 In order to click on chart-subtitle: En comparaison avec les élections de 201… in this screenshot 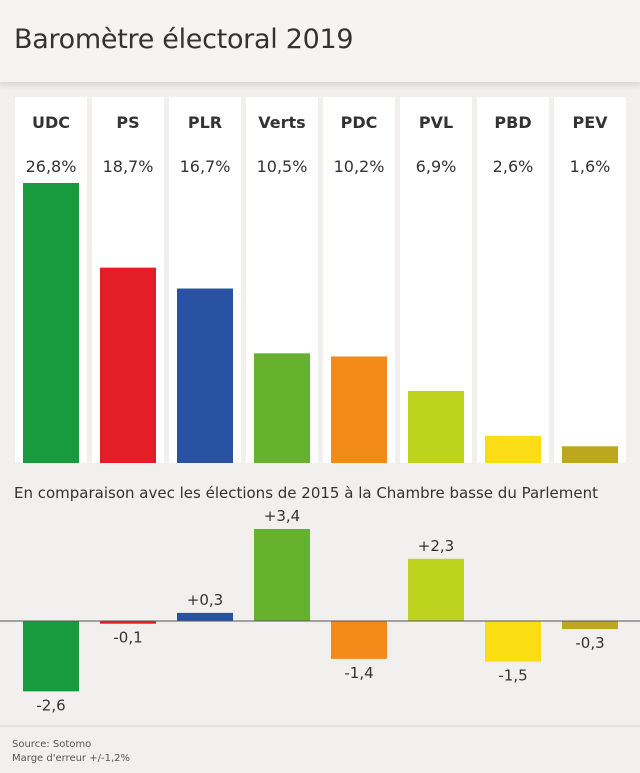, I will do `click(306, 493)`.